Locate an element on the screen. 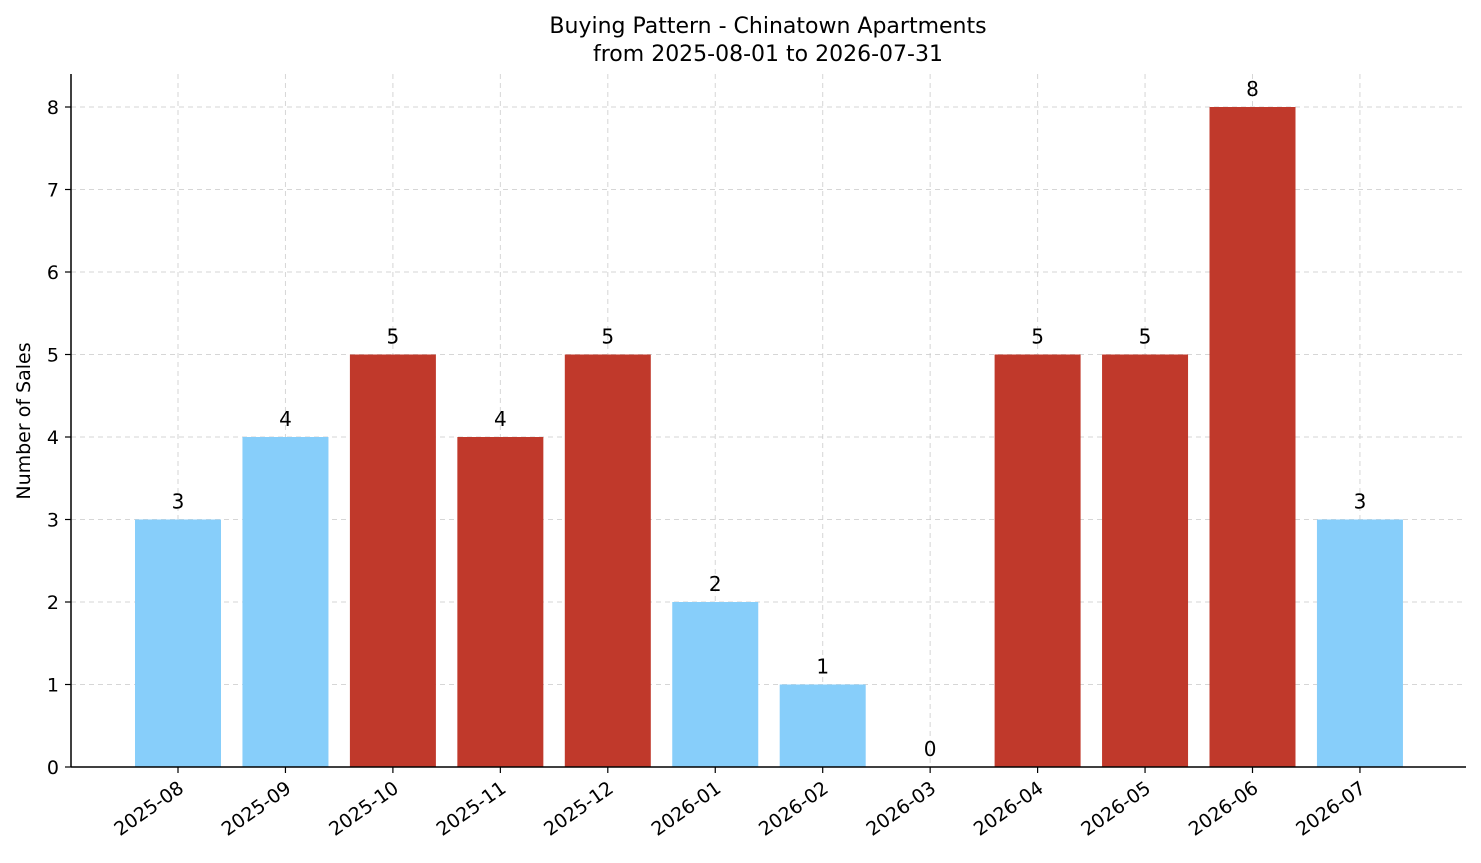  x-tick-label: 2025-08 is located at coordinates (149, 809).